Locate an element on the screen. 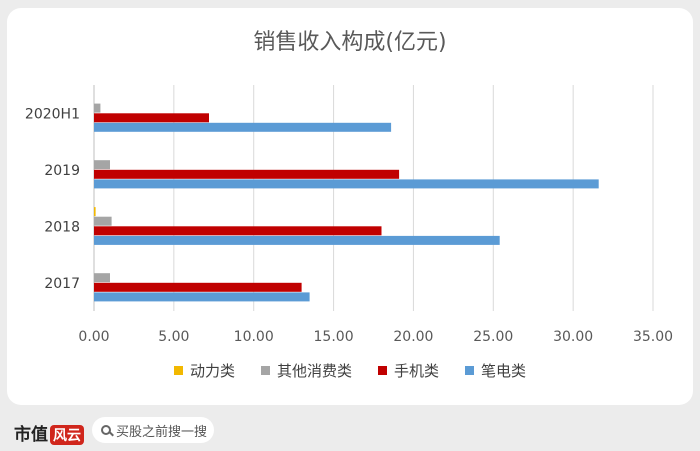 The image size is (700, 451). search-box: 买股之前搜一搜 is located at coordinates (153, 430).